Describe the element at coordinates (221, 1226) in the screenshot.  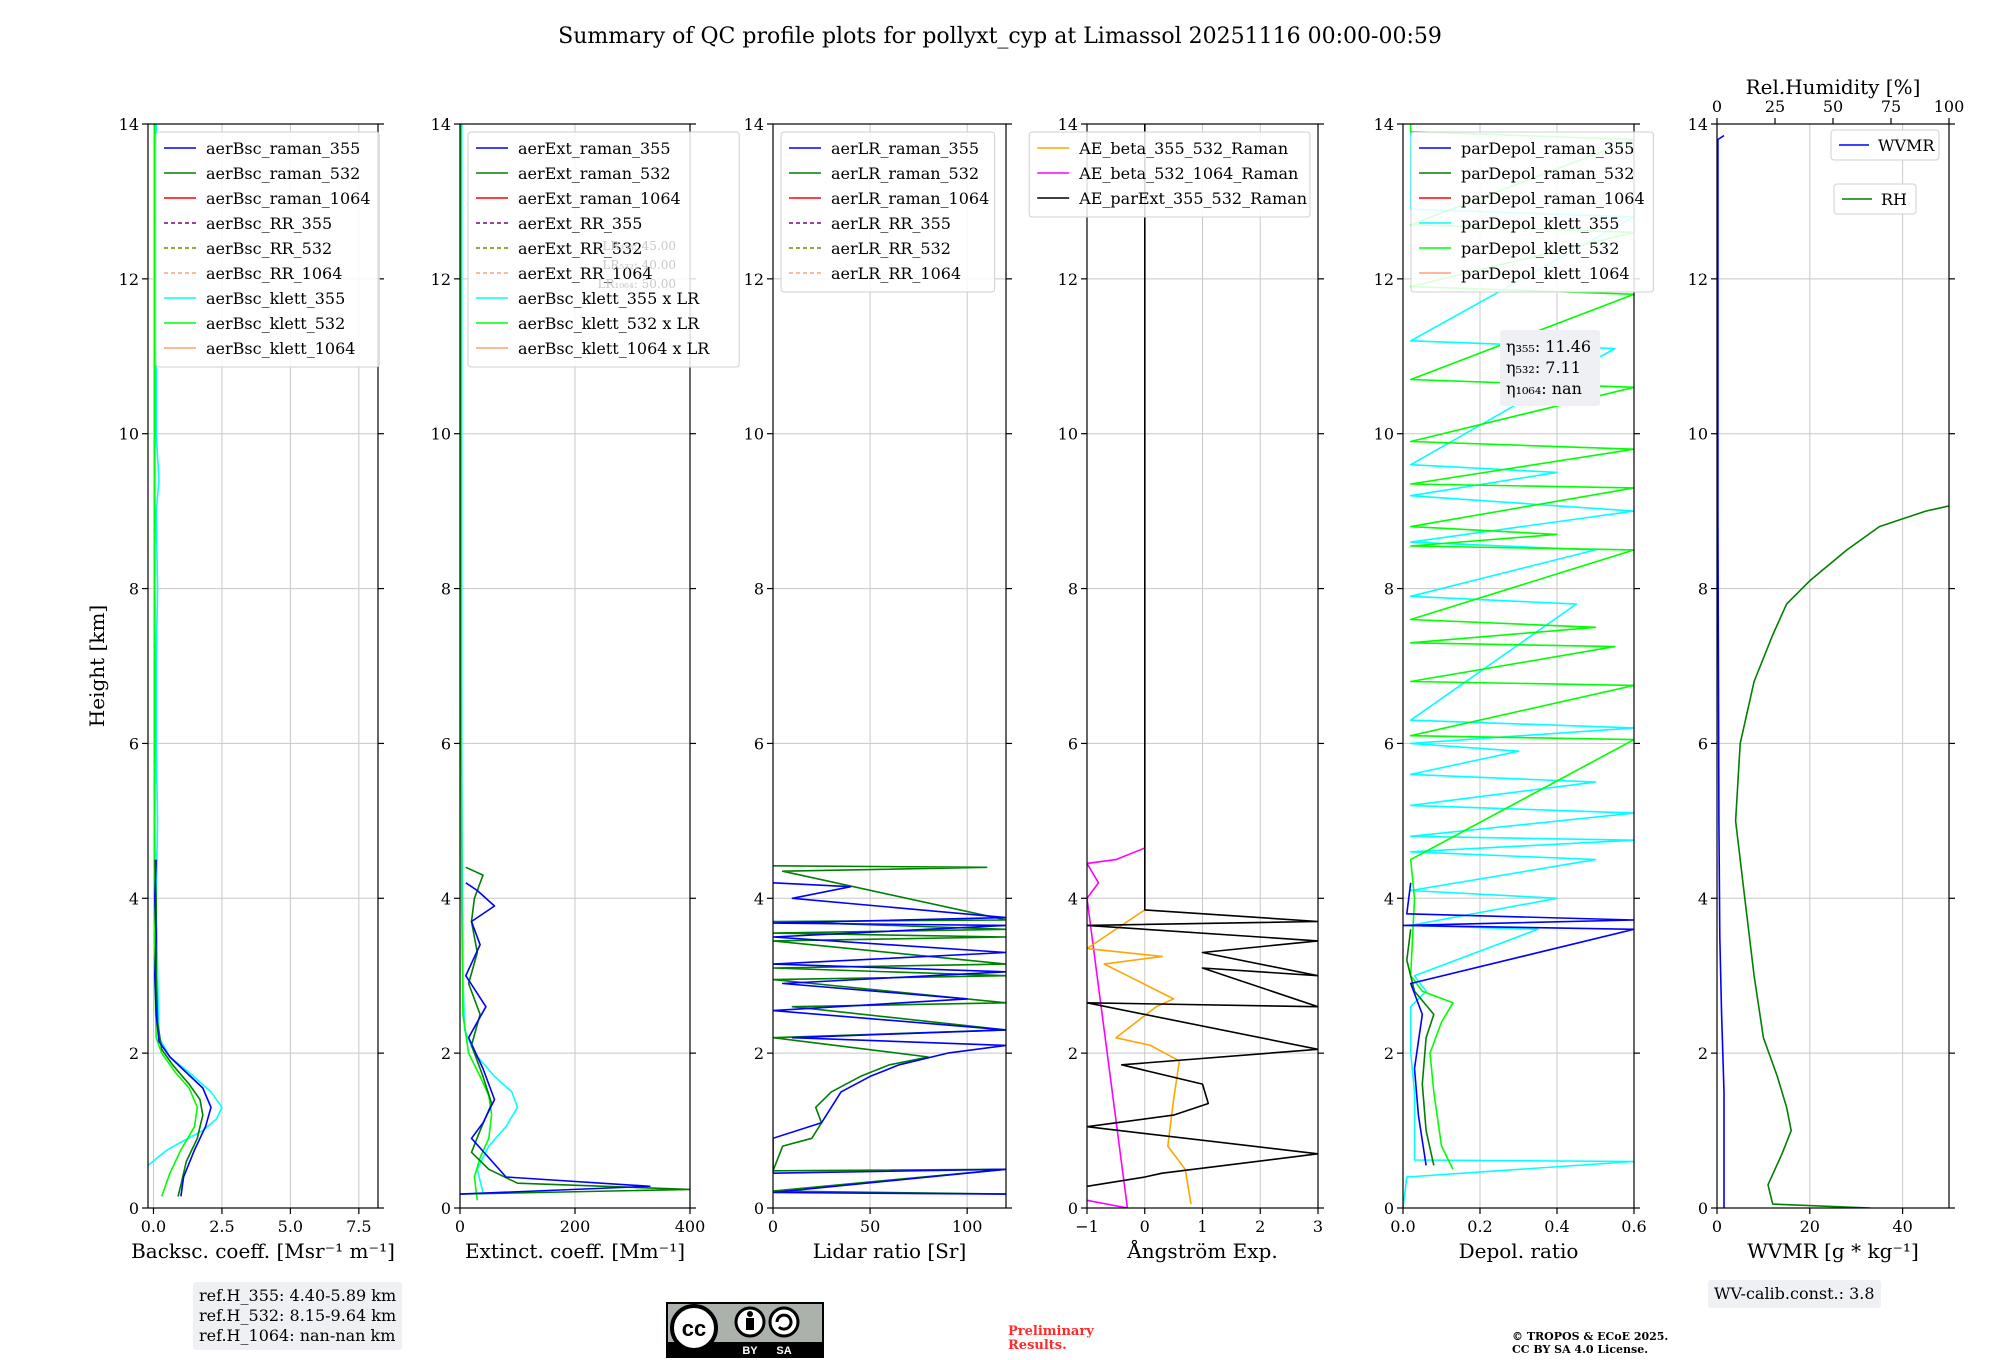
I see `x-tick-label: 2.5` at that location.